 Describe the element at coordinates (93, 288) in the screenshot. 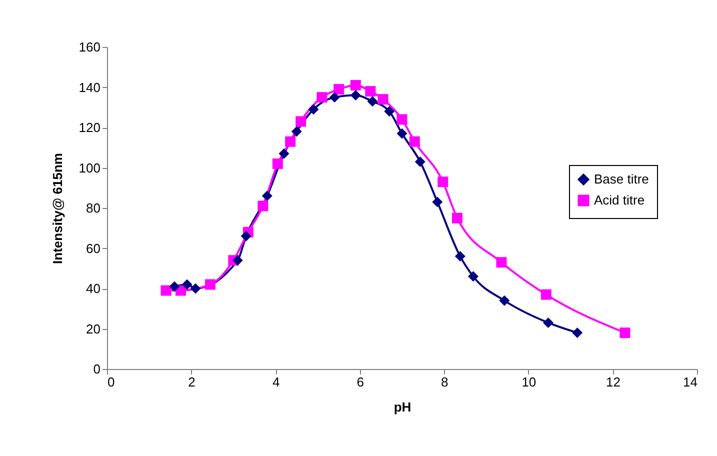

I see `y-tick-label: 40` at that location.